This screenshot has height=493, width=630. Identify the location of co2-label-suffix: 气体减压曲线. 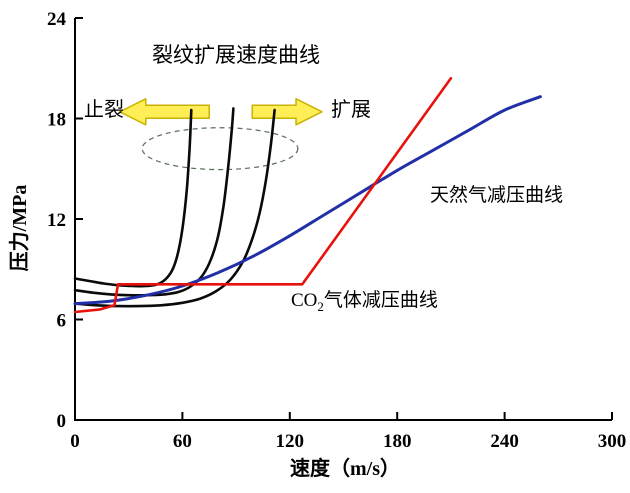
(380, 300).